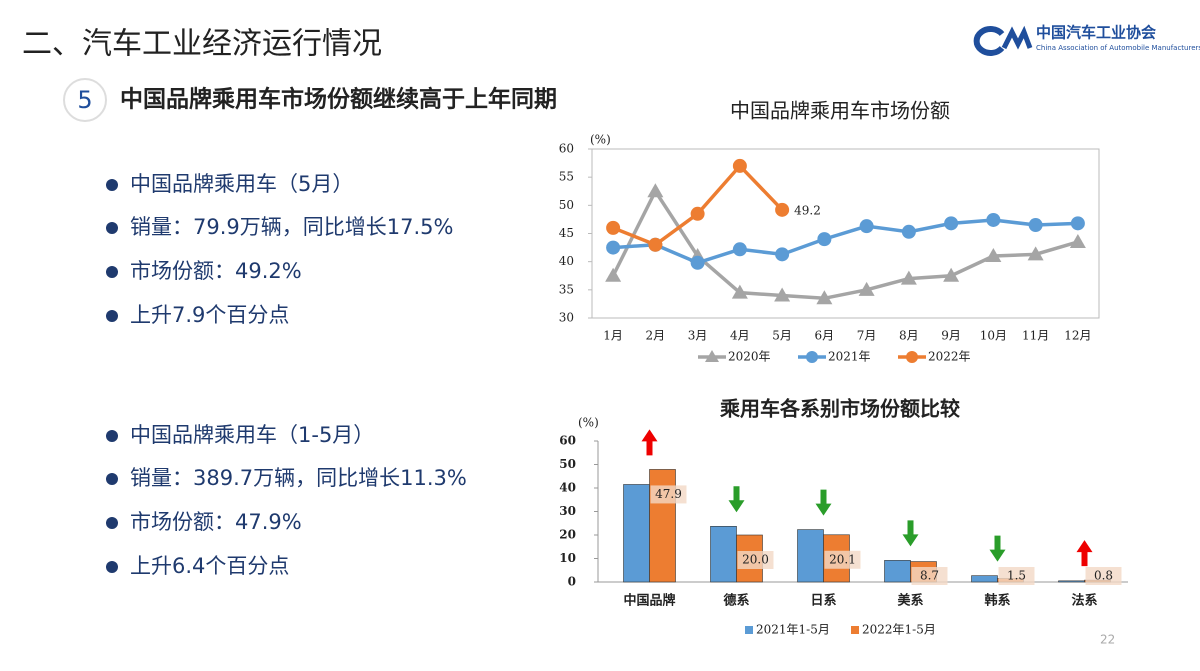 Image resolution: width=1200 pixels, height=671 pixels. Describe the element at coordinates (1077, 336) in the screenshot. I see `x-tick-label: 12月` at that location.